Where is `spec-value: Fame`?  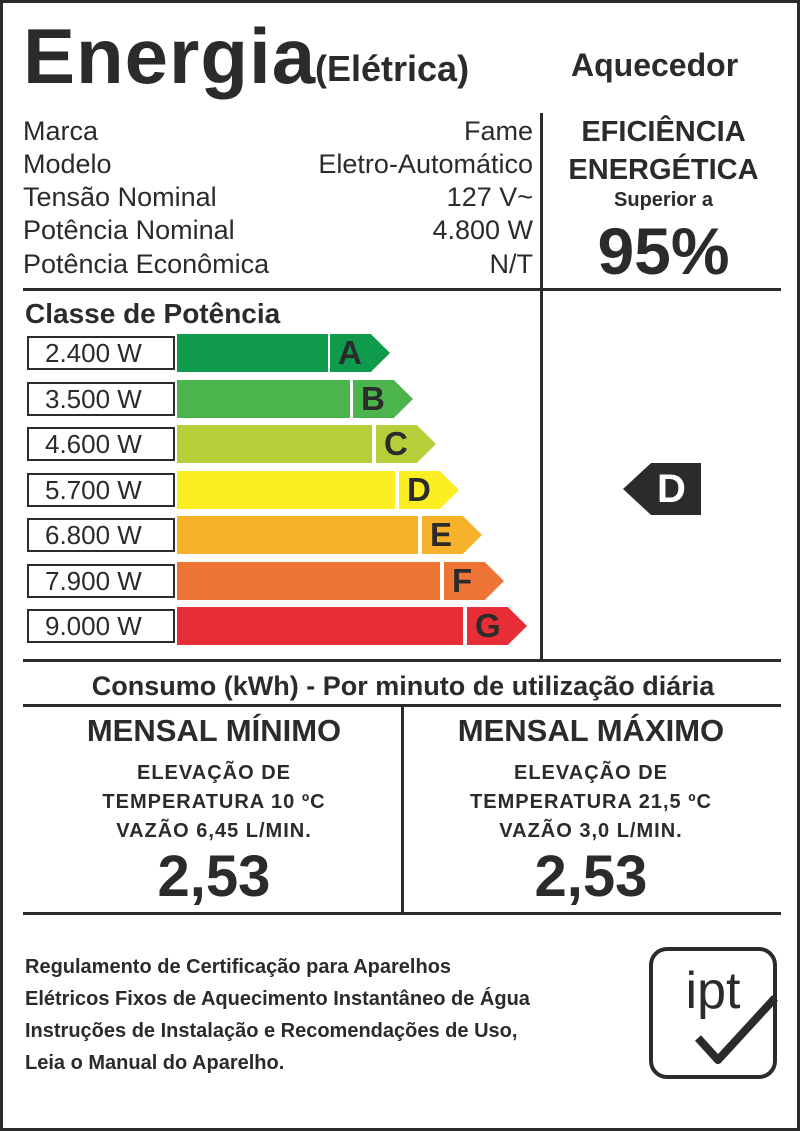
spec-value: Fame is located at coordinates (498, 131).